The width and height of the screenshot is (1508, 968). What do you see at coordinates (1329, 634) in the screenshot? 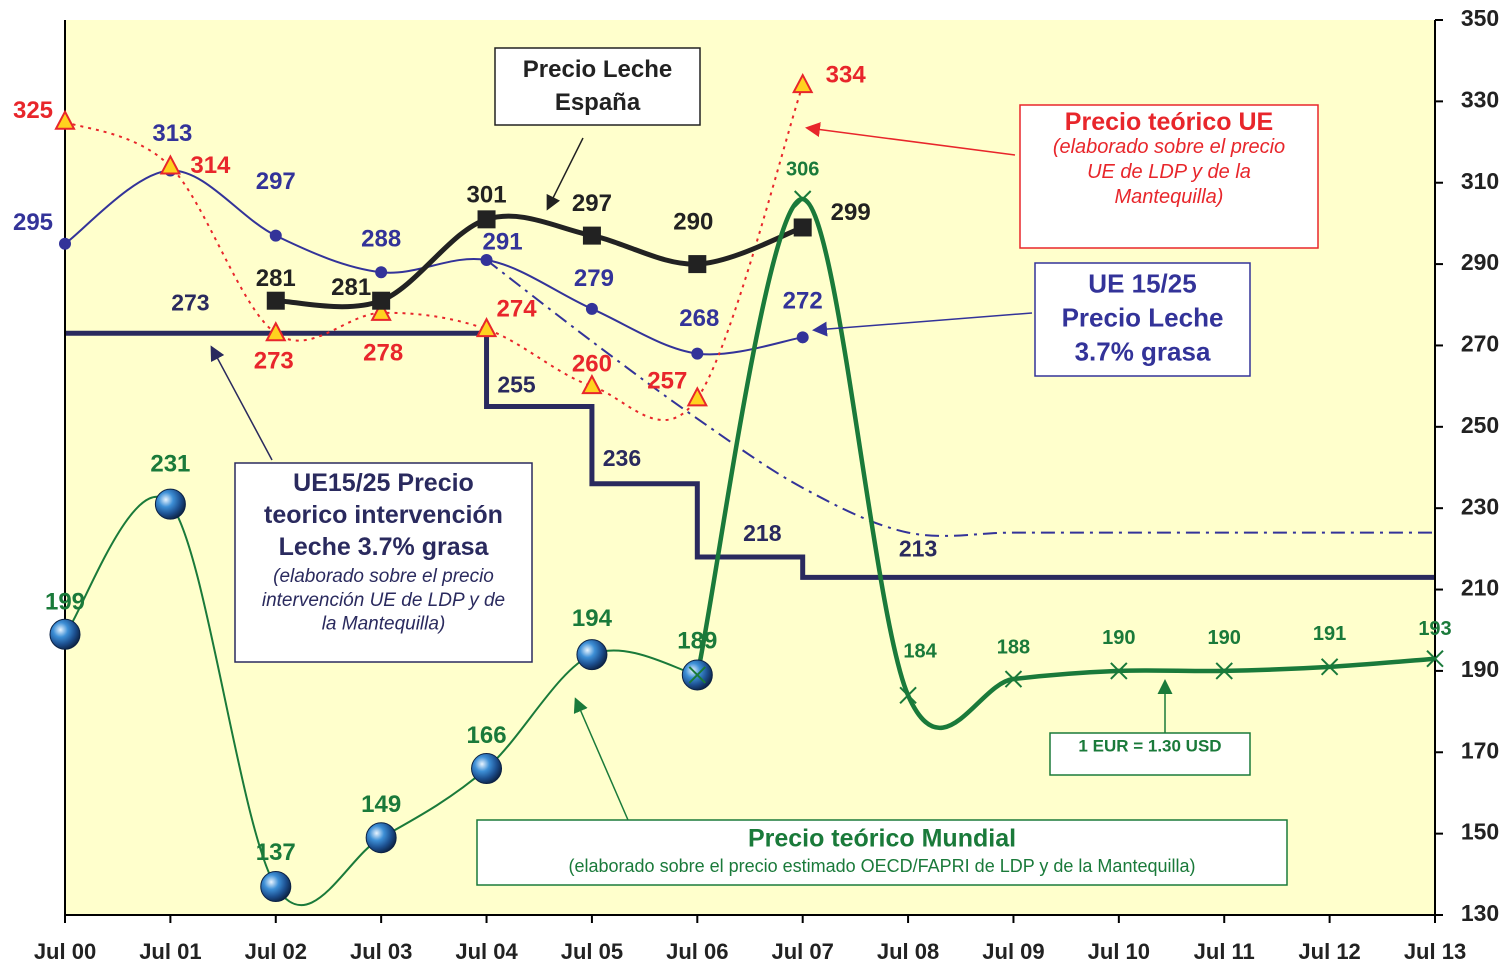
I see `data-label: 191` at bounding box center [1329, 634].